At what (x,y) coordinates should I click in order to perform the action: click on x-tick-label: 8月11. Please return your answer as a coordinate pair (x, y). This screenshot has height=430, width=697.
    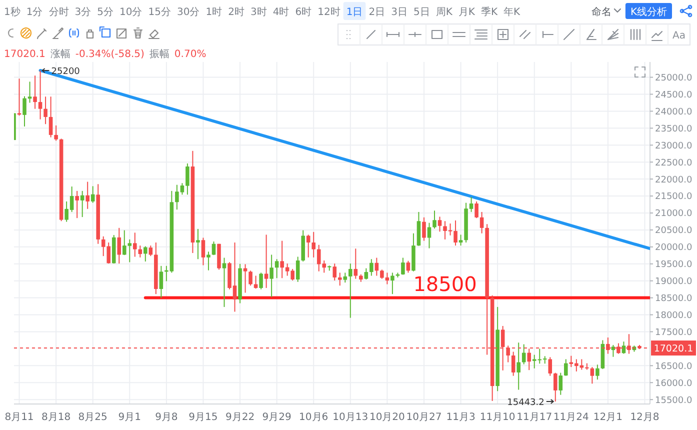
    Looking at the image, I should click on (19, 417).